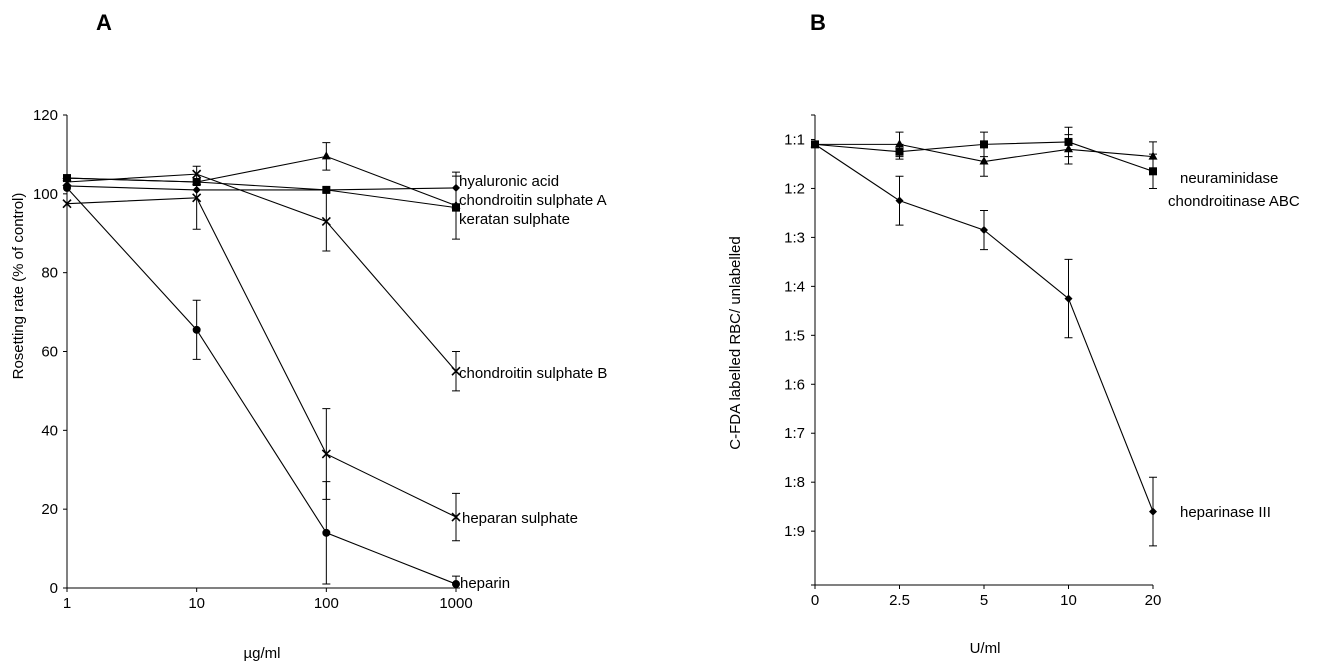 Image resolution: width=1341 pixels, height=667 pixels. What do you see at coordinates (49, 273) in the screenshot?
I see `panel-a-y-tick-label: 80` at bounding box center [49, 273].